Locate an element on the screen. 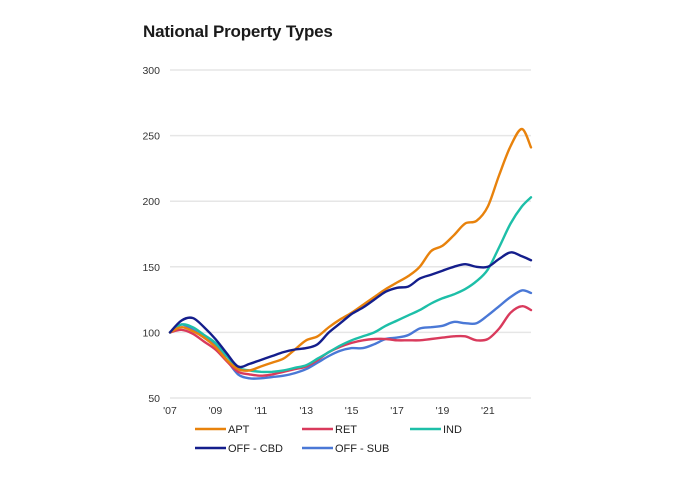 The image size is (700, 485). x-tick-label: '07 is located at coordinates (170, 411).